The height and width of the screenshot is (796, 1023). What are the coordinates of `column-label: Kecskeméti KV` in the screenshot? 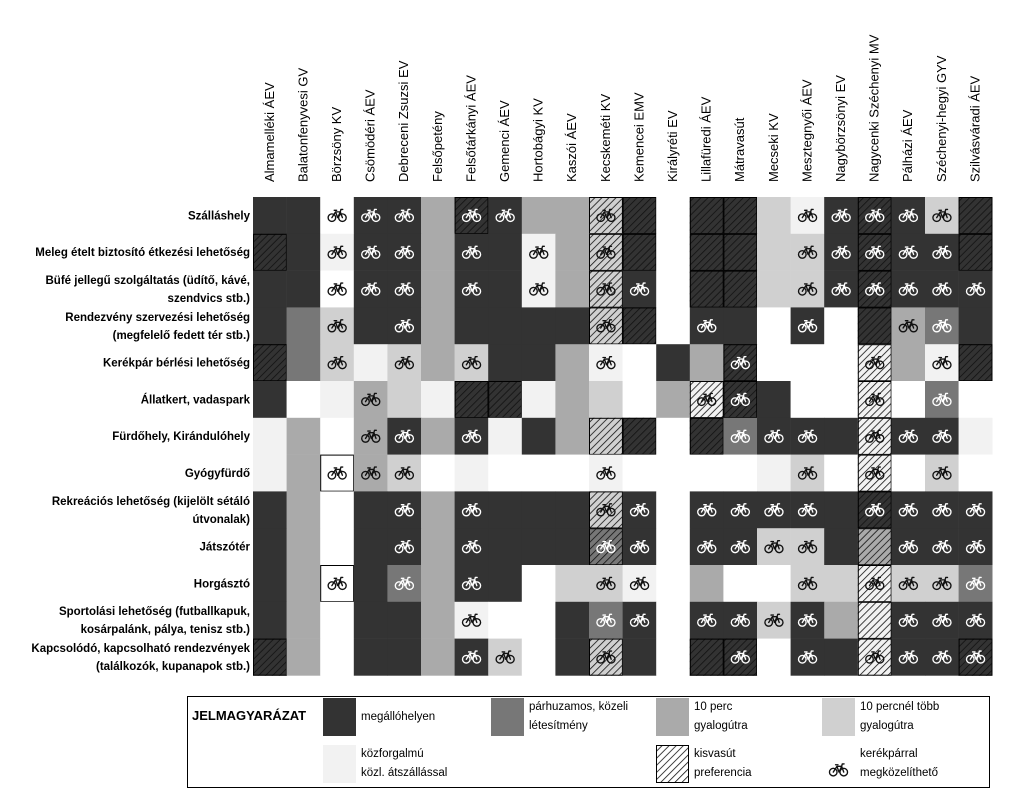 It's located at (605, 138).